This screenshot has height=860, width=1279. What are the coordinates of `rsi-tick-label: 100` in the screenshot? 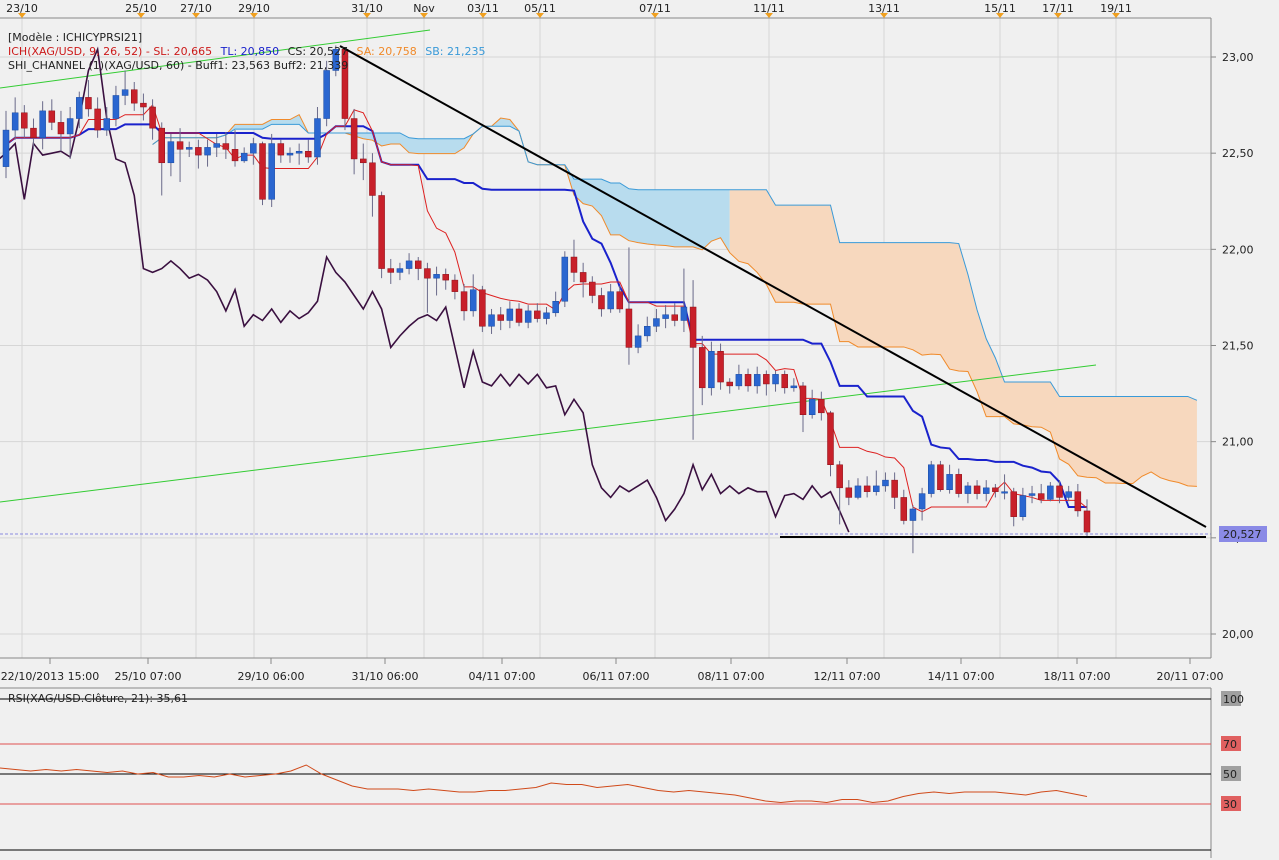 It's located at (1233, 699).